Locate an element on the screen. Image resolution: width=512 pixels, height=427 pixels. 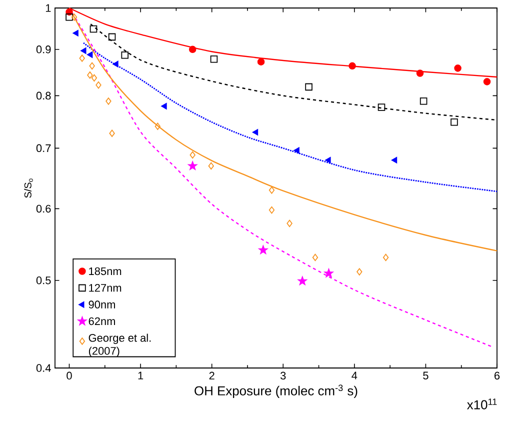
x-tick-label: 4 is located at coordinates (355, 376).